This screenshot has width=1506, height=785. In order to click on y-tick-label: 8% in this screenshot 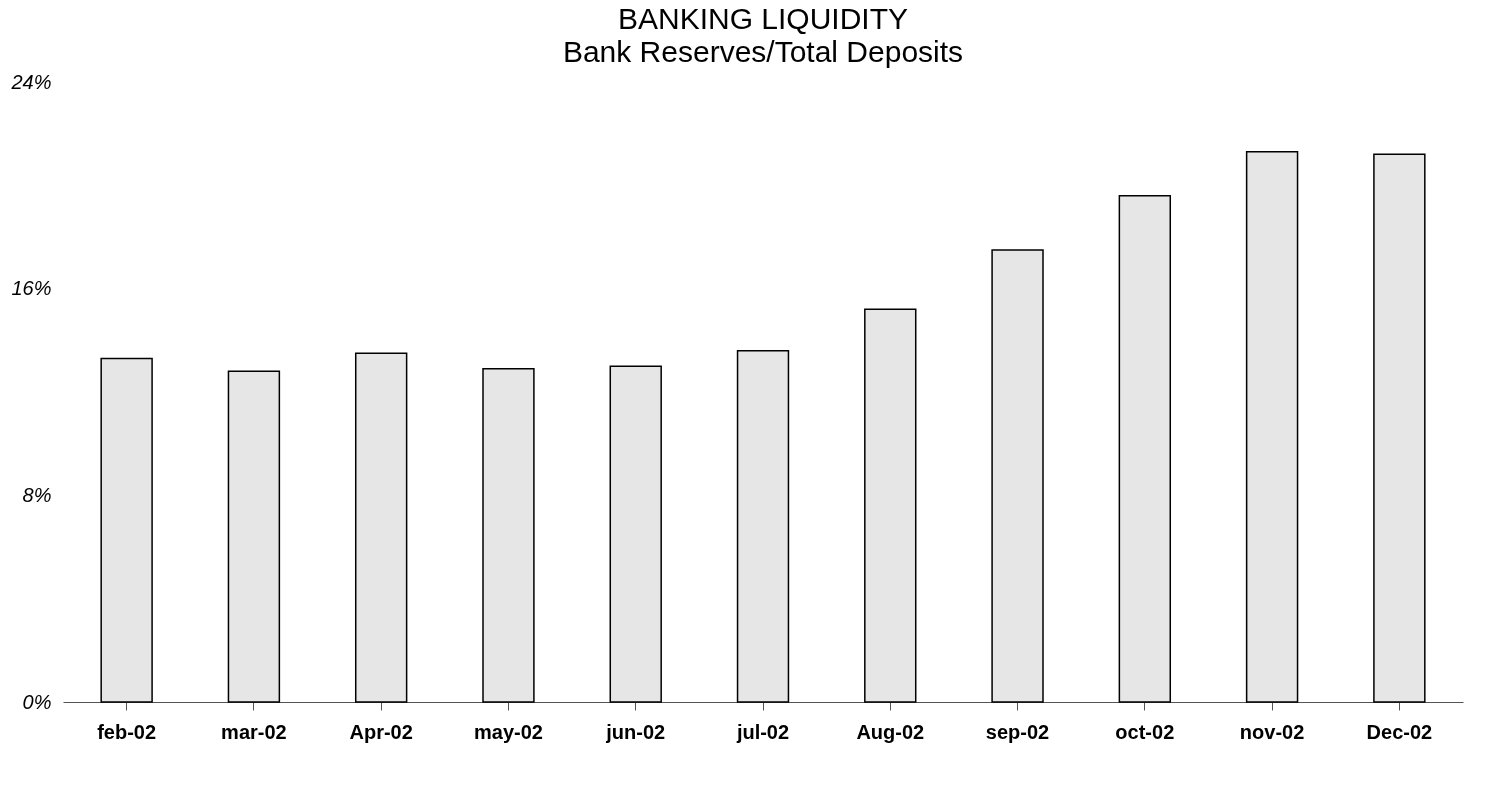, I will do `click(37, 494)`.